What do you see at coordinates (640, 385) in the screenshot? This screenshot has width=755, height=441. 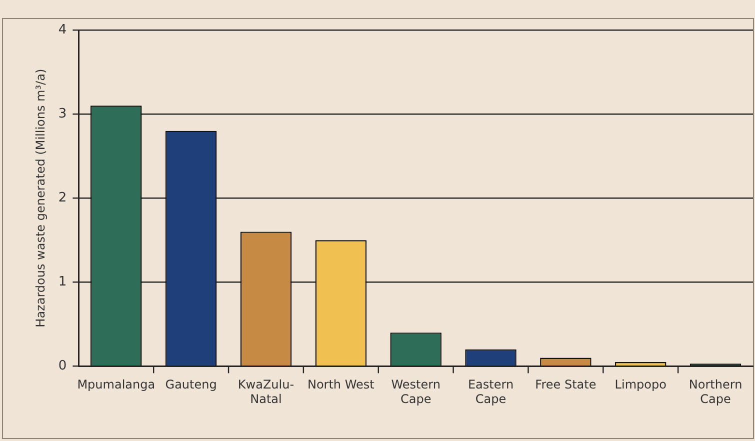 I see `x-tick-label: Limpopo` at bounding box center [640, 385].